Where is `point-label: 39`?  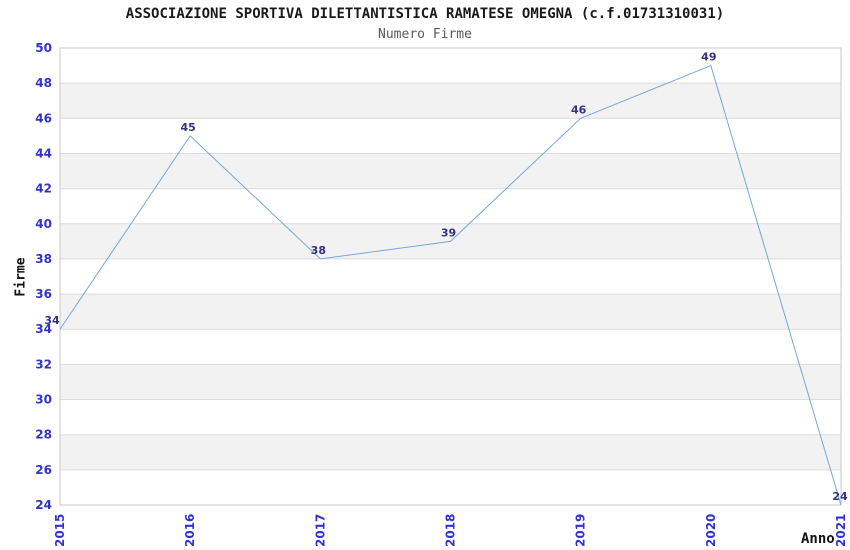 point-label: 39 is located at coordinates (448, 232).